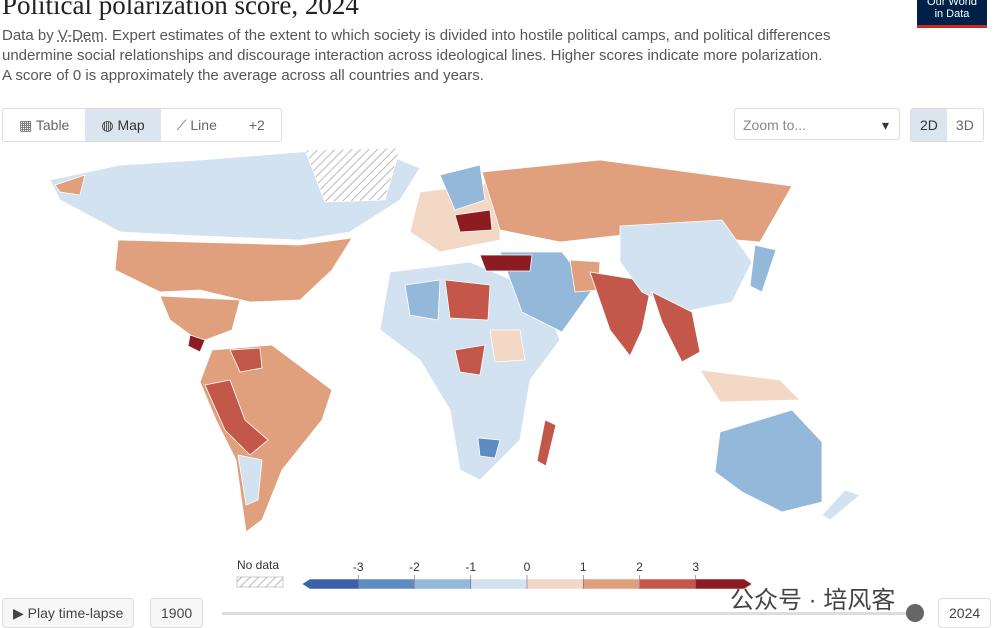 The height and width of the screenshot is (628, 1004). I want to click on logo: Our World in Data, so click(952, 14).